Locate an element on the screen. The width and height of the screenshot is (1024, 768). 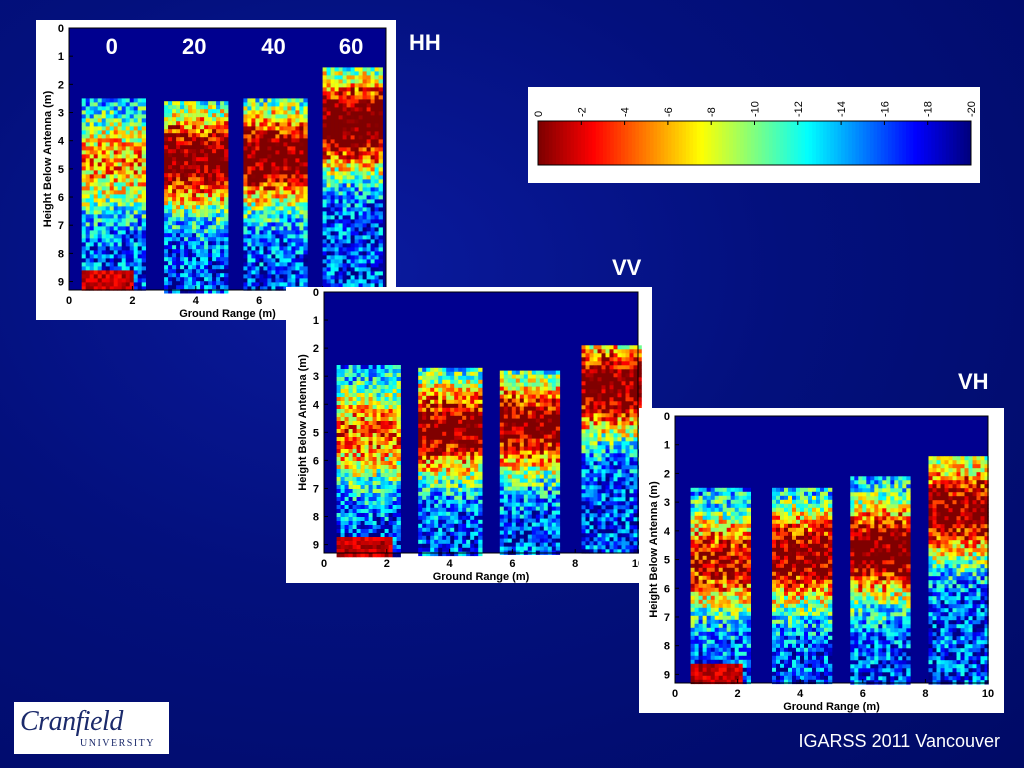
colorbar-tick-label: -18 is located at coordinates (929, 109).